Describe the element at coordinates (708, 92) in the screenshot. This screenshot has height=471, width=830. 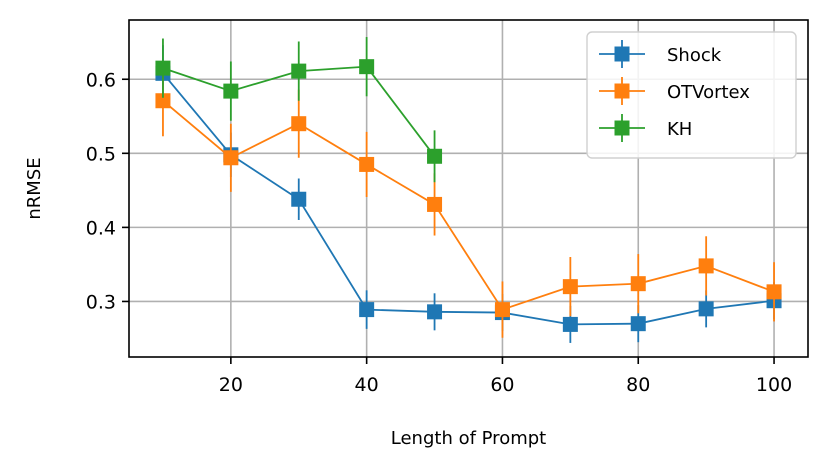
I see `legend-label: OTVortex` at that location.